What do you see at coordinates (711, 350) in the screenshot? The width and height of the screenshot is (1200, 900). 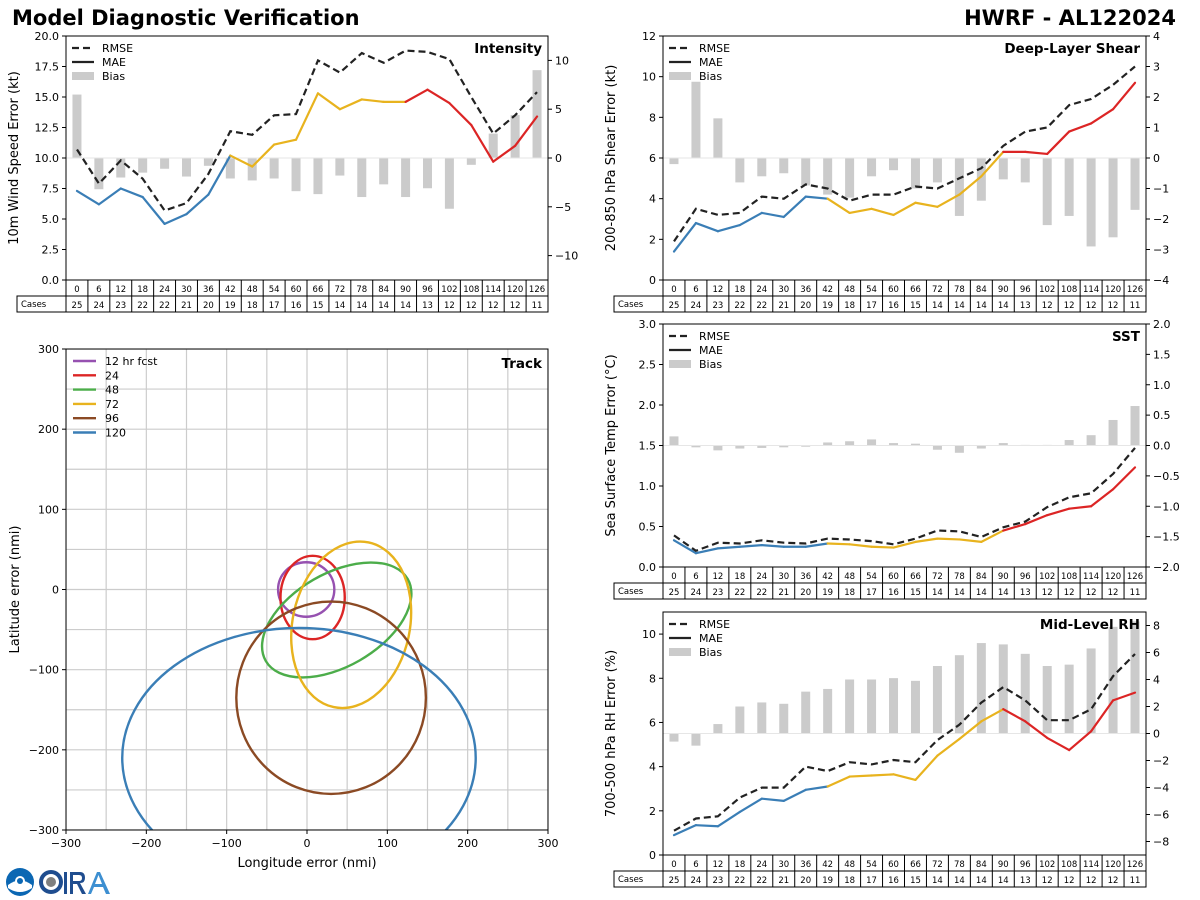 I see `sst-legend-mae: MAE` at bounding box center [711, 350].